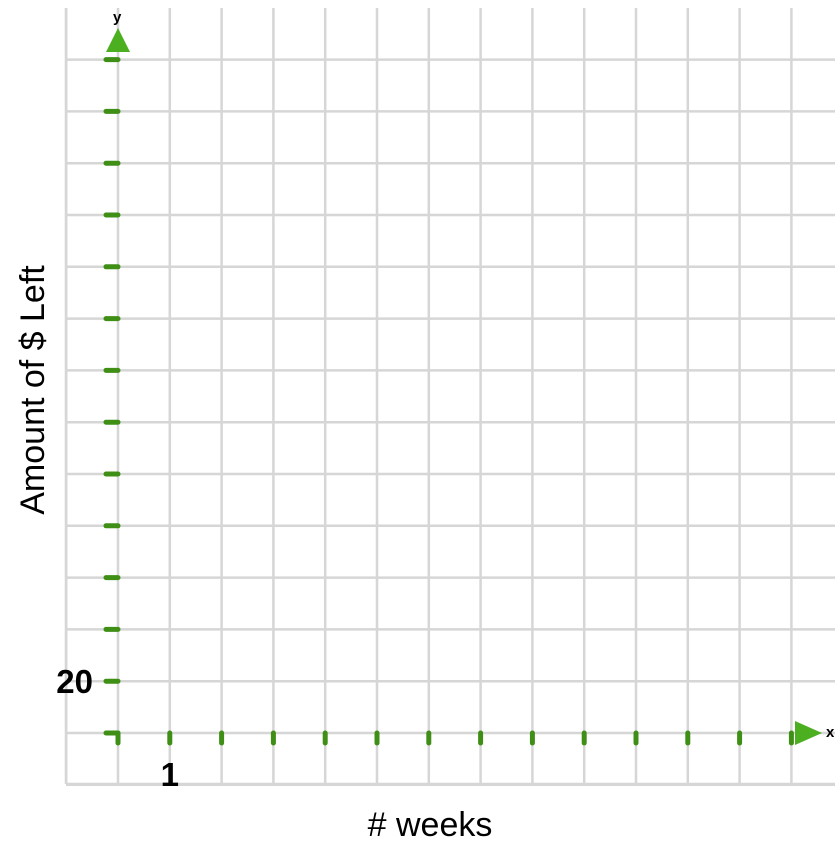 The image size is (835, 841). What do you see at coordinates (430, 823) in the screenshot?
I see `x-axis-title: # weeks` at bounding box center [430, 823].